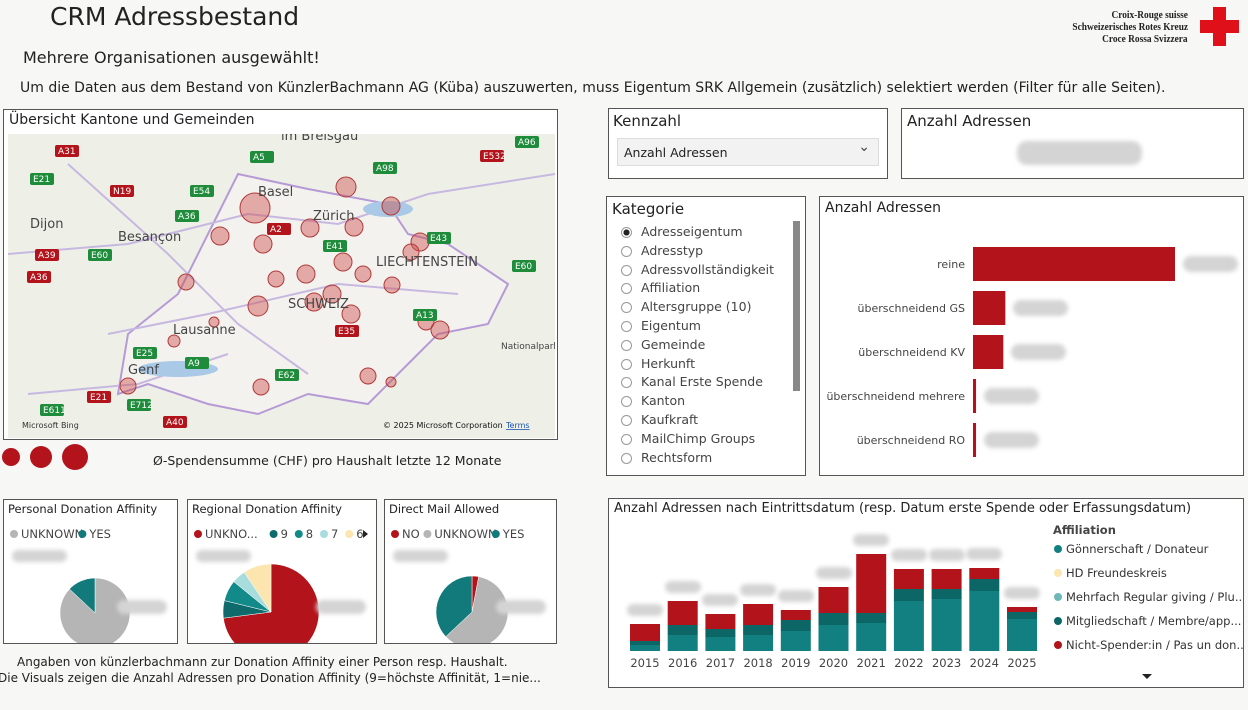  I want to click on radio-option: Altersgruppe (10), so click(706, 308).